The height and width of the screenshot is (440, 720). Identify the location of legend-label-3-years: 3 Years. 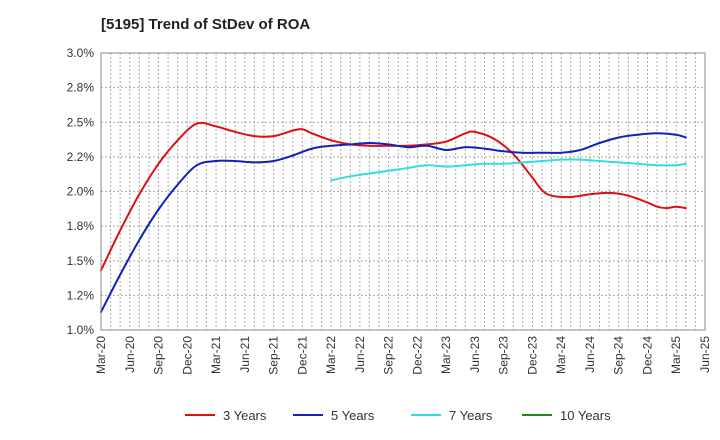
(245, 415).